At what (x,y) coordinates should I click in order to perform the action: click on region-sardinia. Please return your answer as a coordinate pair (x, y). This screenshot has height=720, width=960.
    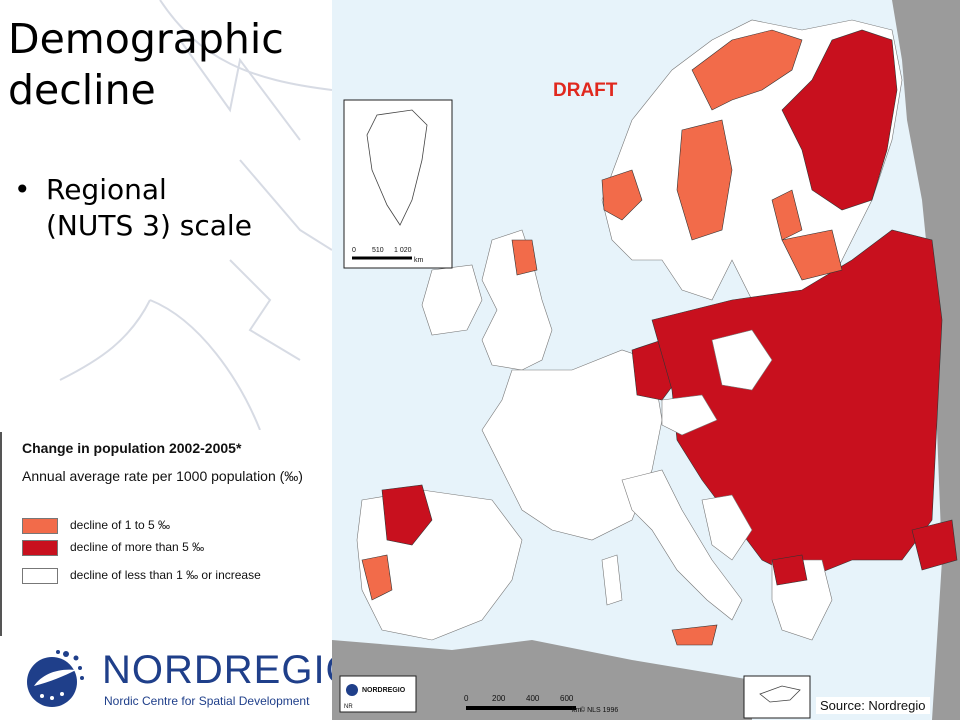
    Looking at the image, I should click on (612, 580).